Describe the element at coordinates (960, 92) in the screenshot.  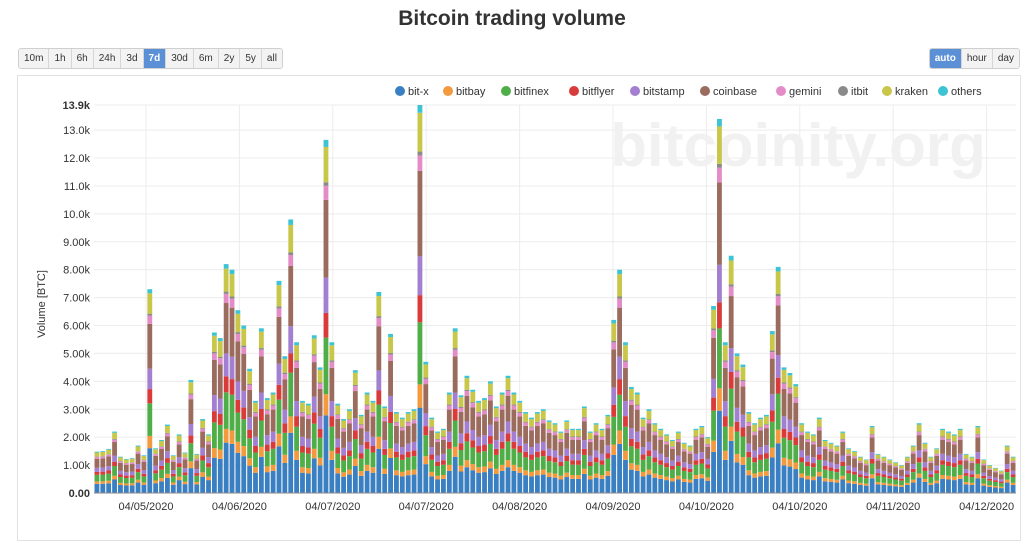
I see `legend-item-others: others` at that location.